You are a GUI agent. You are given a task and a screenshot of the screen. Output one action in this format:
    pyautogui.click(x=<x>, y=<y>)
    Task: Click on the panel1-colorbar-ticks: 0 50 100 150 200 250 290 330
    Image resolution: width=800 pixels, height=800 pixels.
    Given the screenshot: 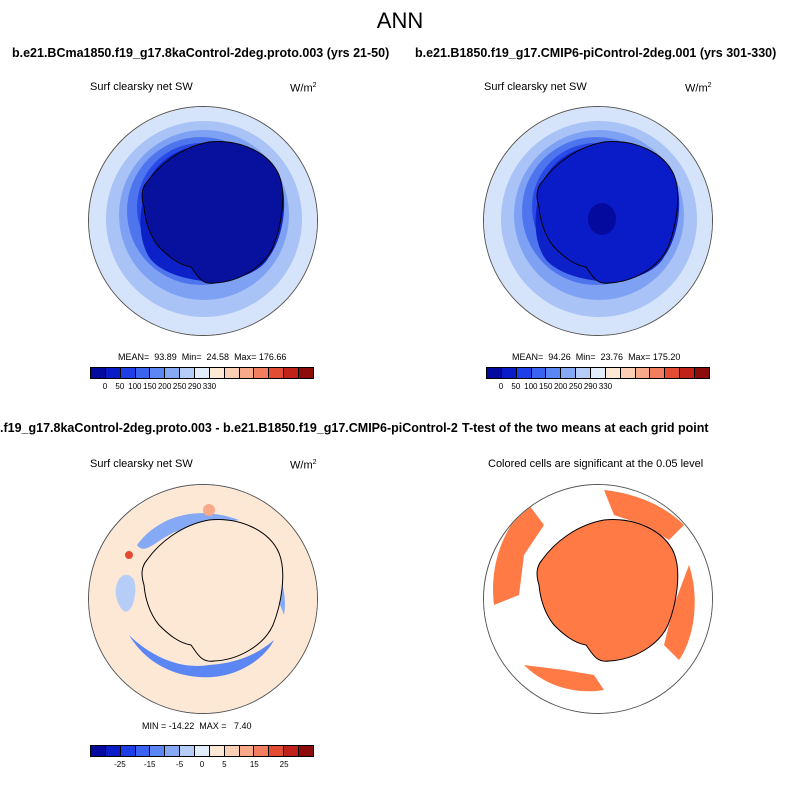 What is the action you would take?
    pyautogui.click(x=202, y=388)
    